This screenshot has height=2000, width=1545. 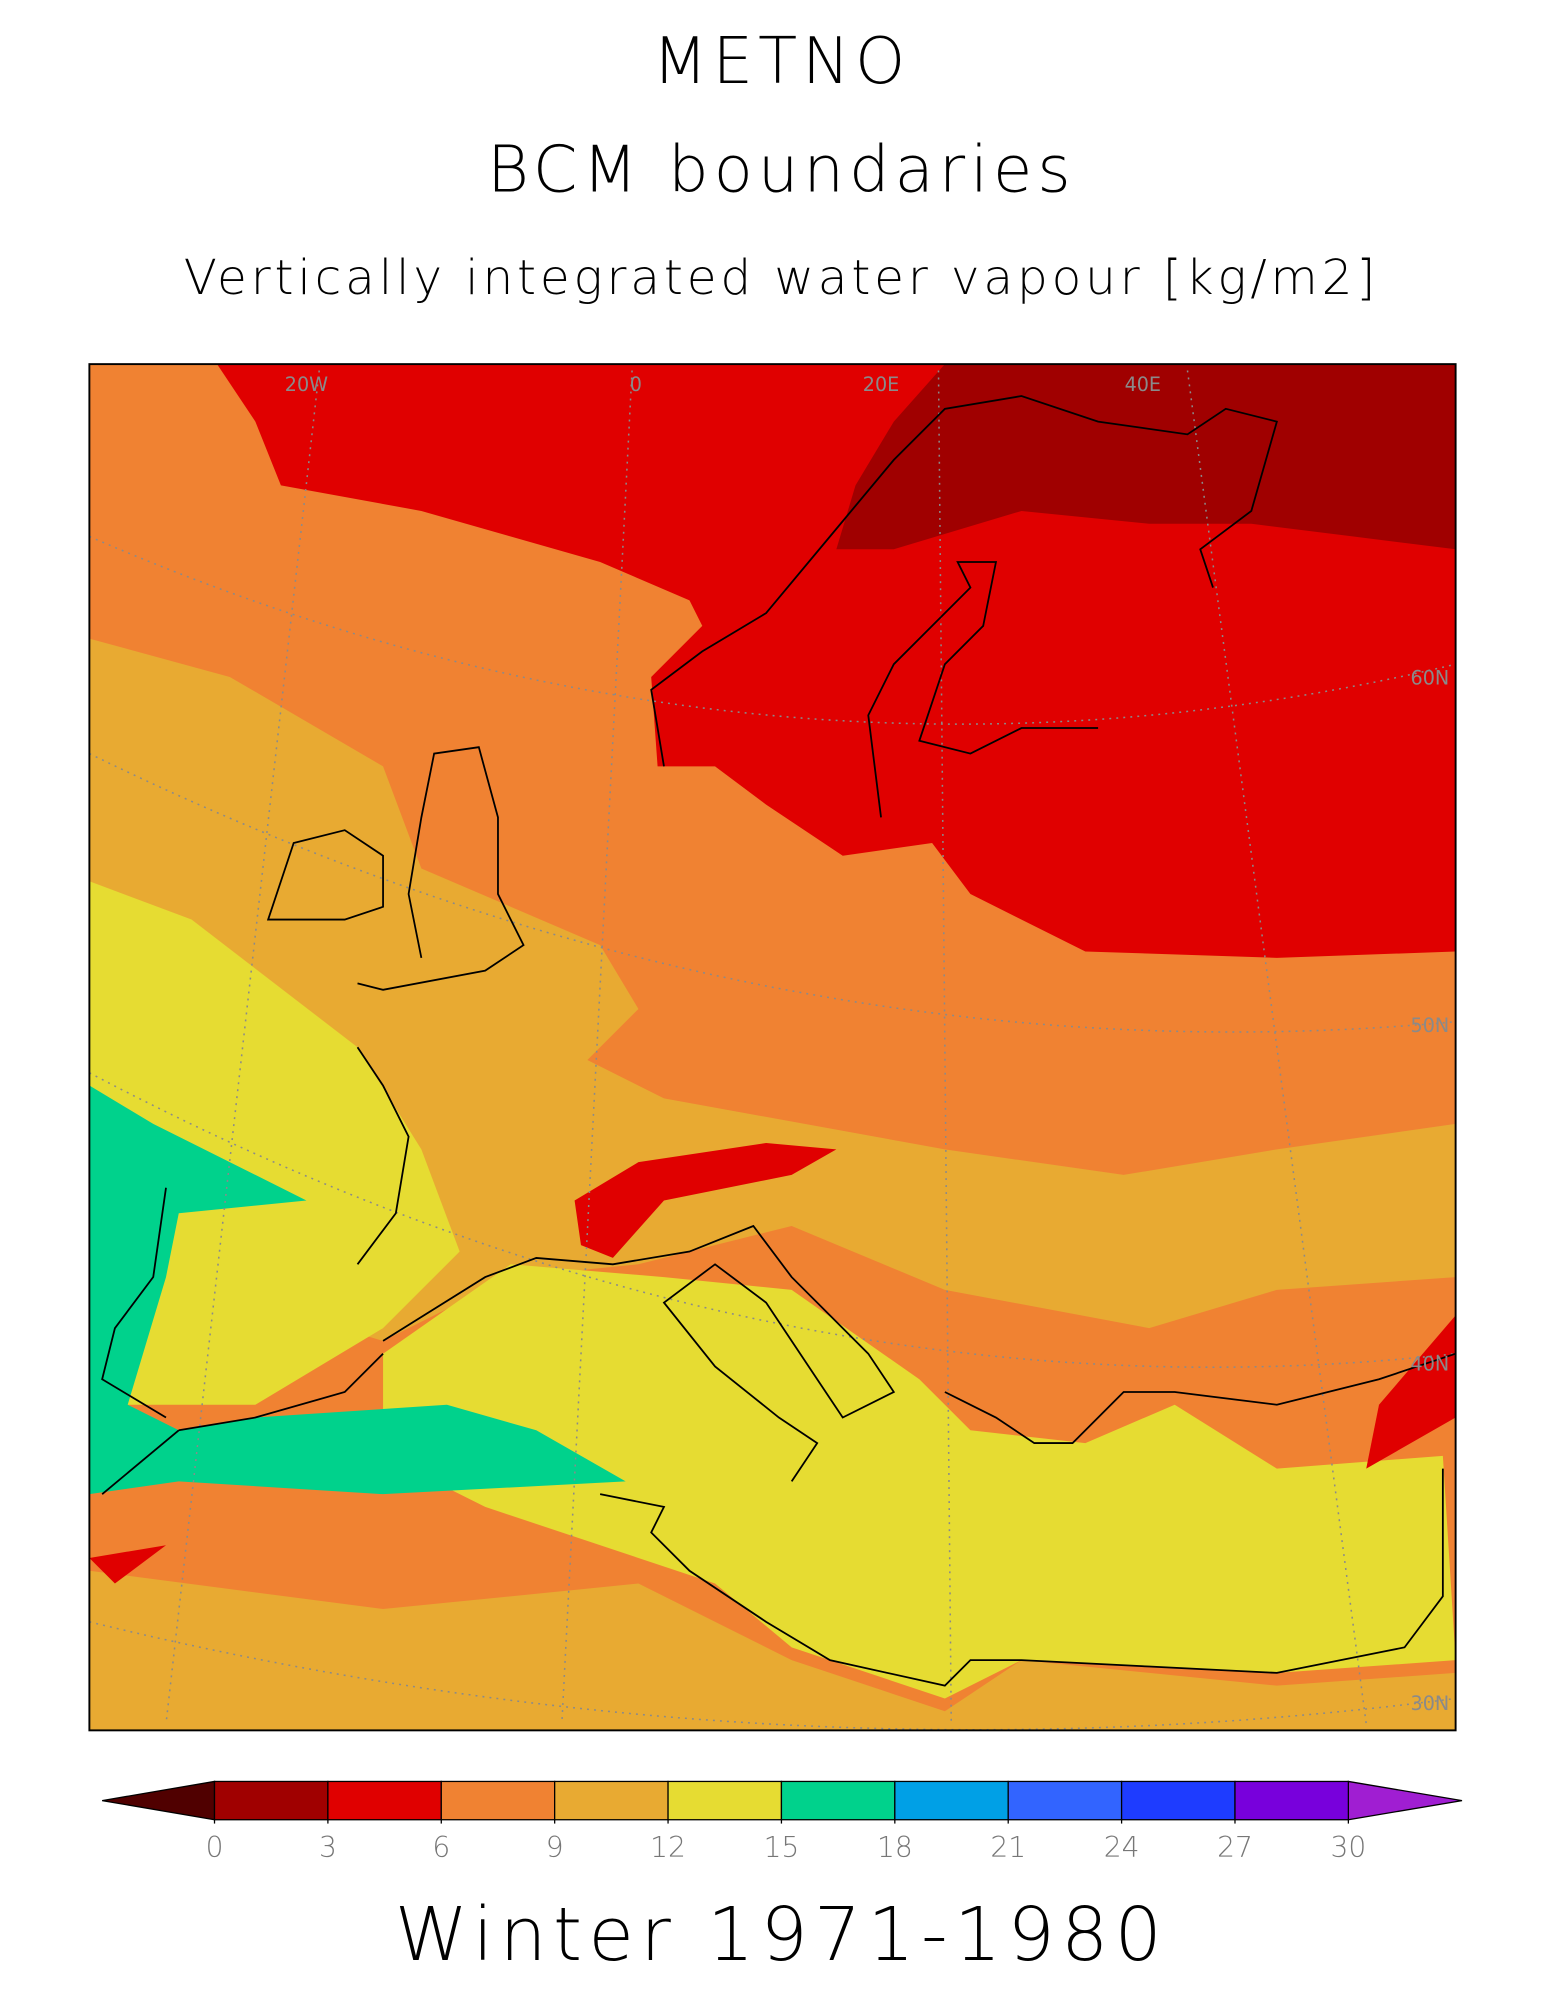 I want to click on colorbar-tick-label: 12, so click(x=668, y=1847).